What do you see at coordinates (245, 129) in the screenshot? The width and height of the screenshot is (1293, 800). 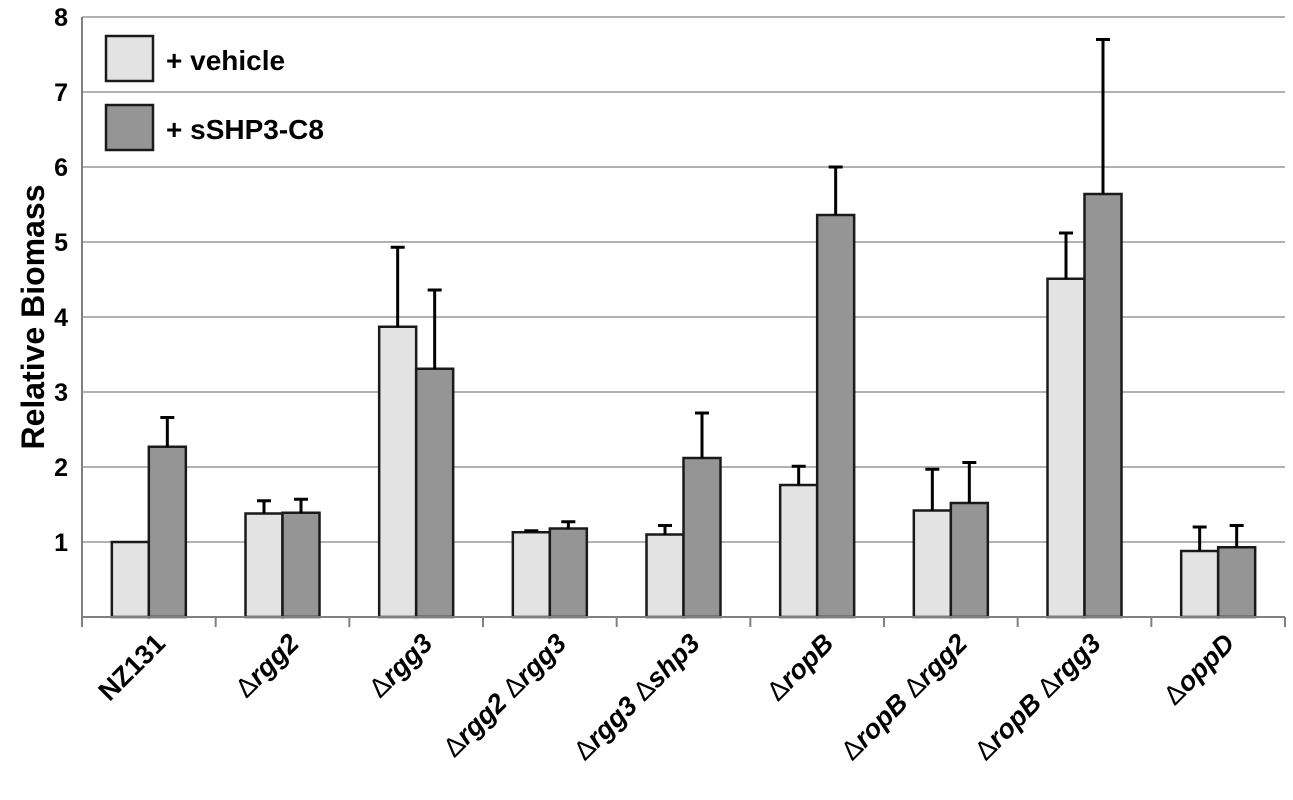 I see `legend-label-sshp3-c8: + sSHP3-C8` at bounding box center [245, 129].